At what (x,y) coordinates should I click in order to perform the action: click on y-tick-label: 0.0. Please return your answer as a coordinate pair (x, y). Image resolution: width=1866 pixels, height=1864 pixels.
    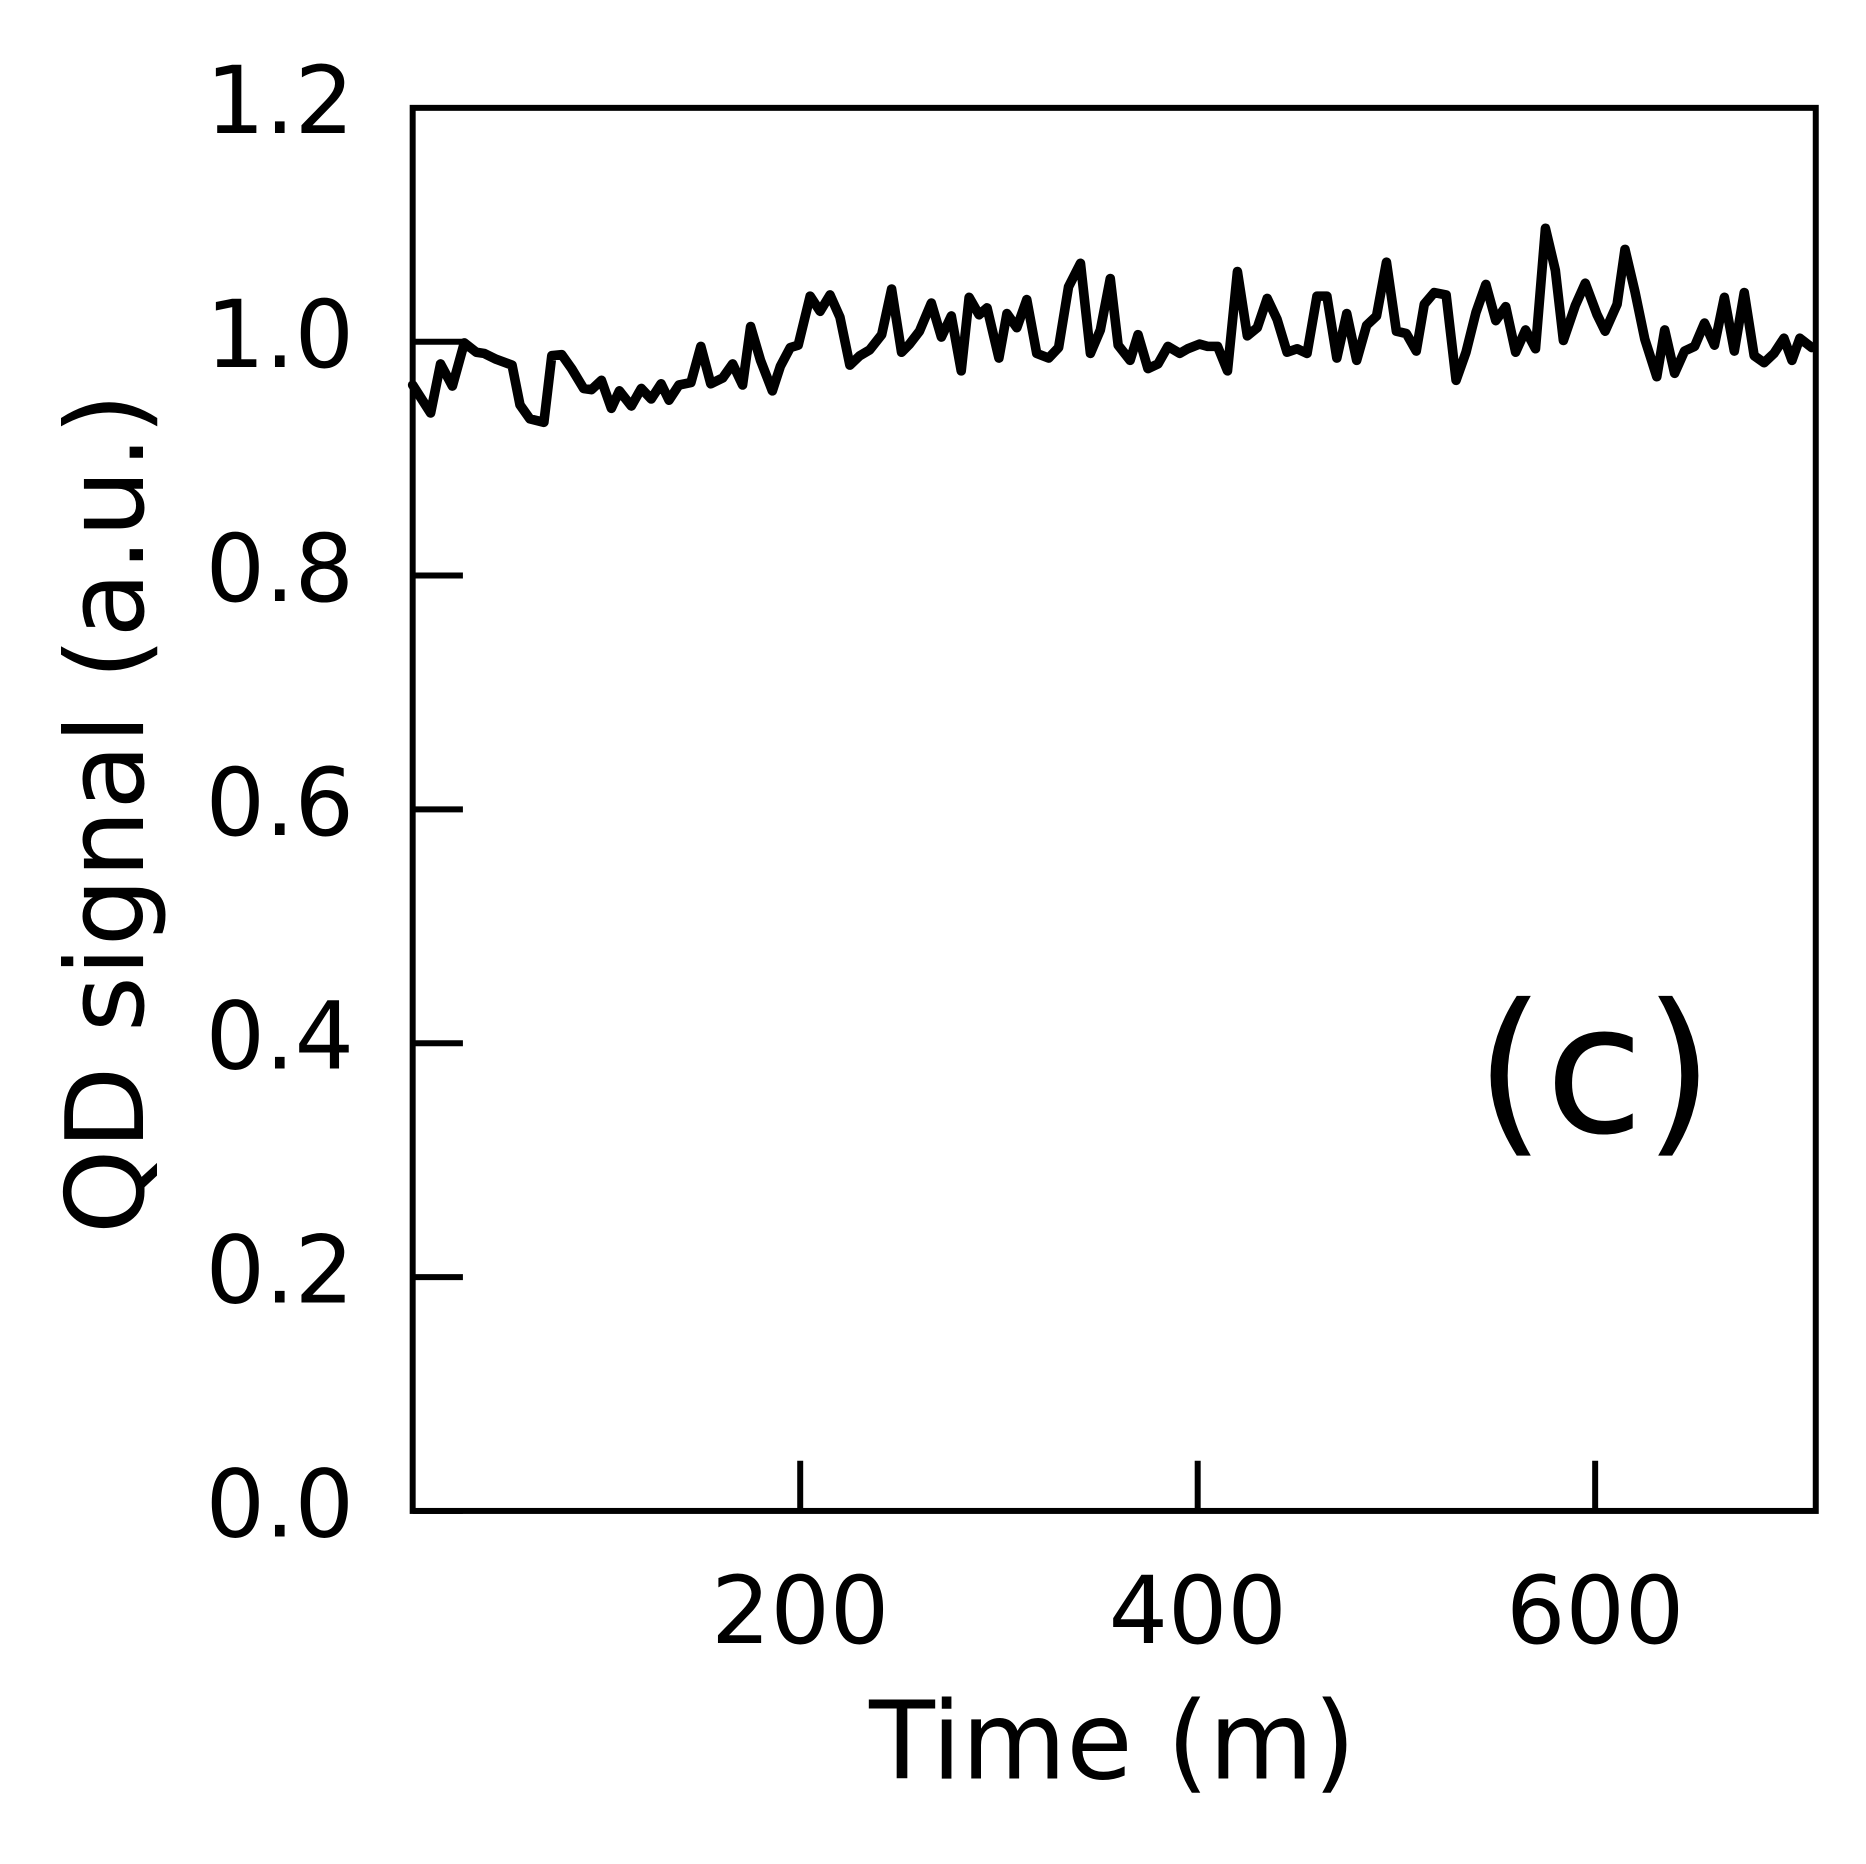
    Looking at the image, I should click on (280, 1504).